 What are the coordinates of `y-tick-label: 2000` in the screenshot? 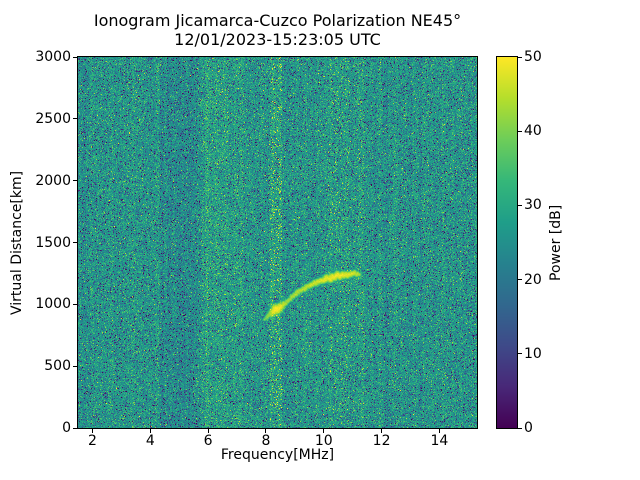 It's located at (53, 180).